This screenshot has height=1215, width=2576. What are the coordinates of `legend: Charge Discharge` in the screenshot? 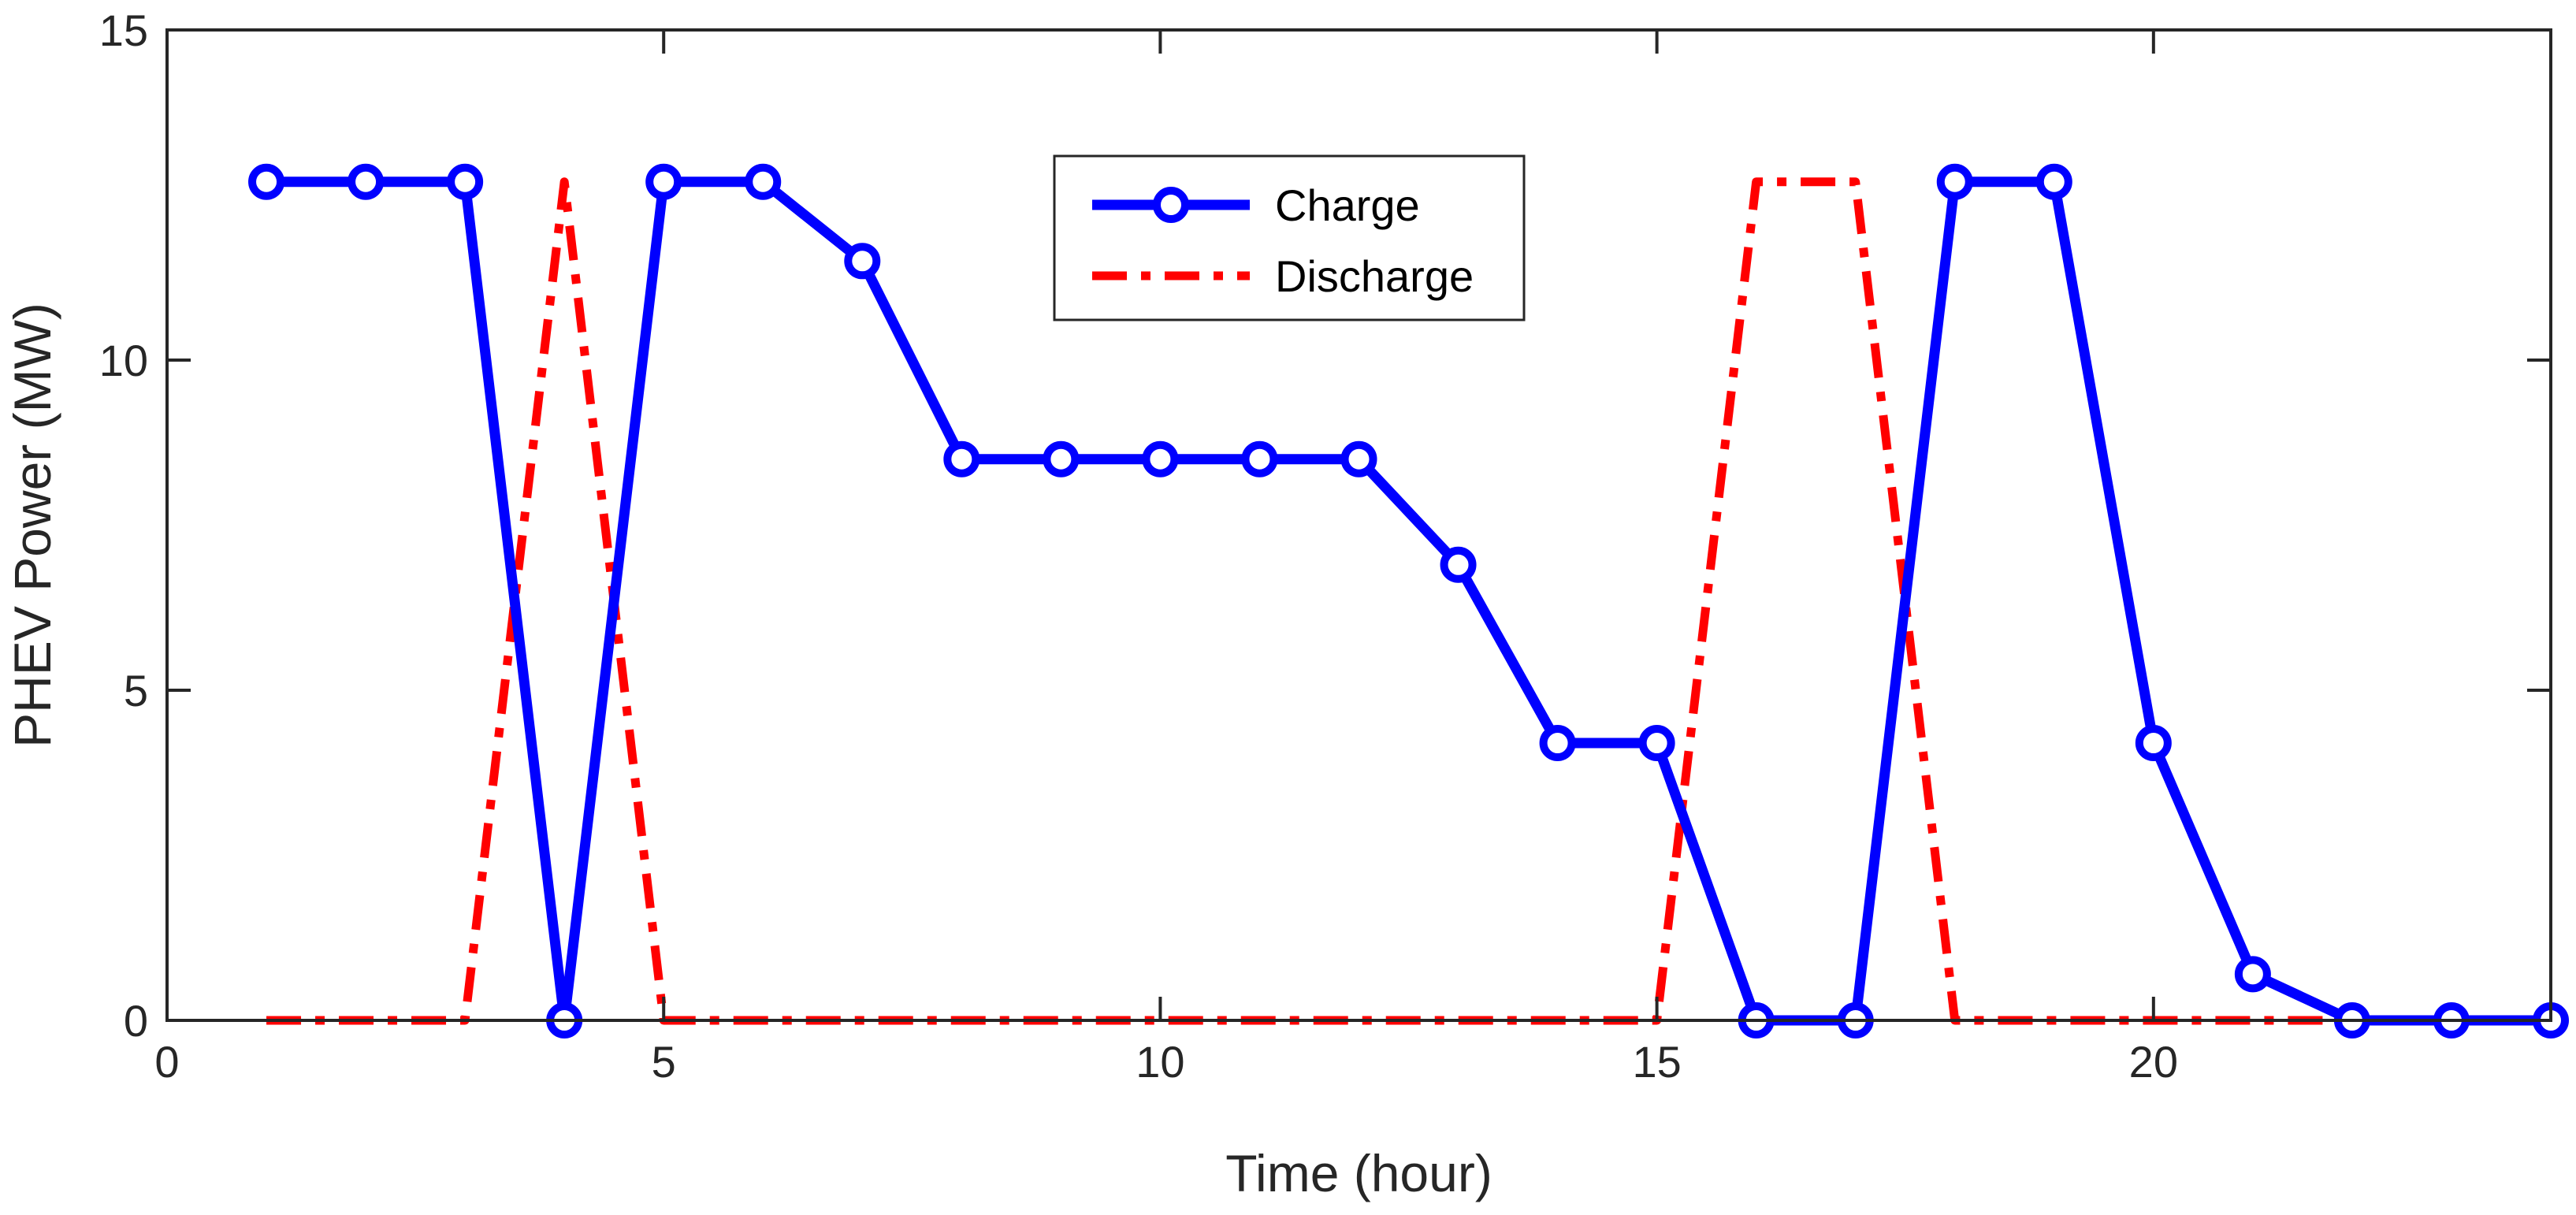 It's located at (1289, 237).